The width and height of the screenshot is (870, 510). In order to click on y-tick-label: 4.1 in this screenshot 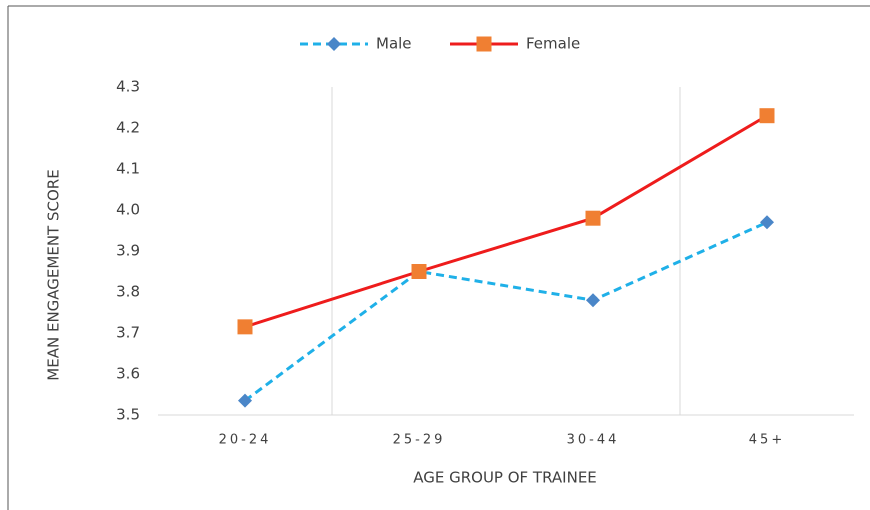, I will do `click(128, 169)`.